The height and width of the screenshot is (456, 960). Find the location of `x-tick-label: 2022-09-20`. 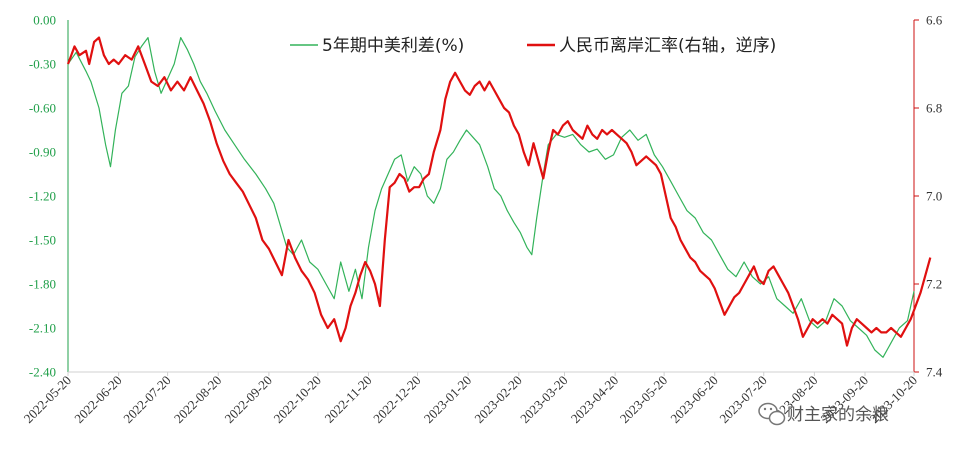

x-tick-label: 2022-09-20 is located at coordinates (248, 400).